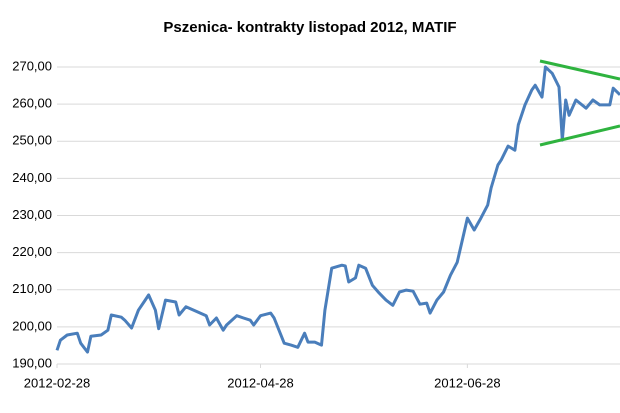 The image size is (620, 413). I want to click on x-tick-label: 2012-04-28, so click(260, 382).